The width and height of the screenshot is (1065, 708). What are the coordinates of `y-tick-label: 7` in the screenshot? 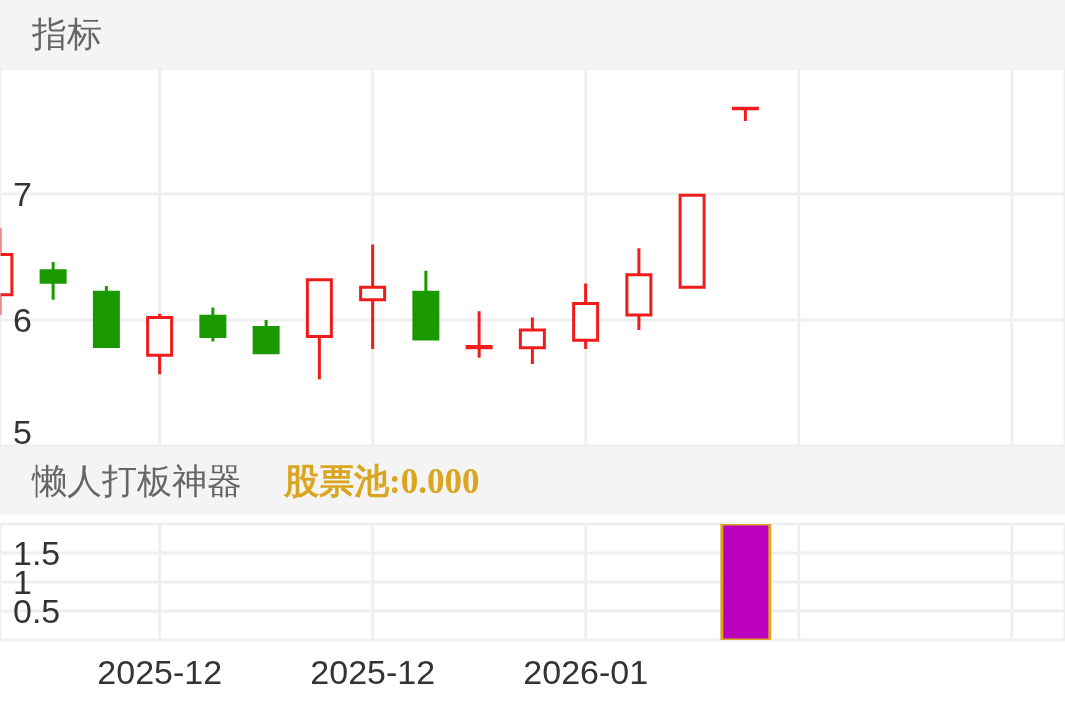 It's located at (22, 194).